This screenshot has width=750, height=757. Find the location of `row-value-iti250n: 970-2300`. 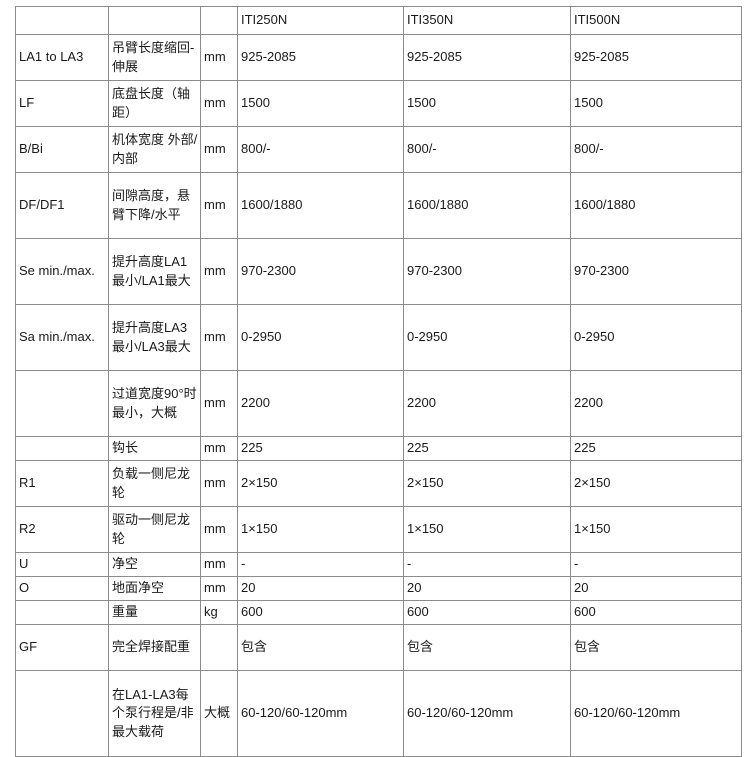

row-value-iti250n: 970-2300 is located at coordinates (320, 271).